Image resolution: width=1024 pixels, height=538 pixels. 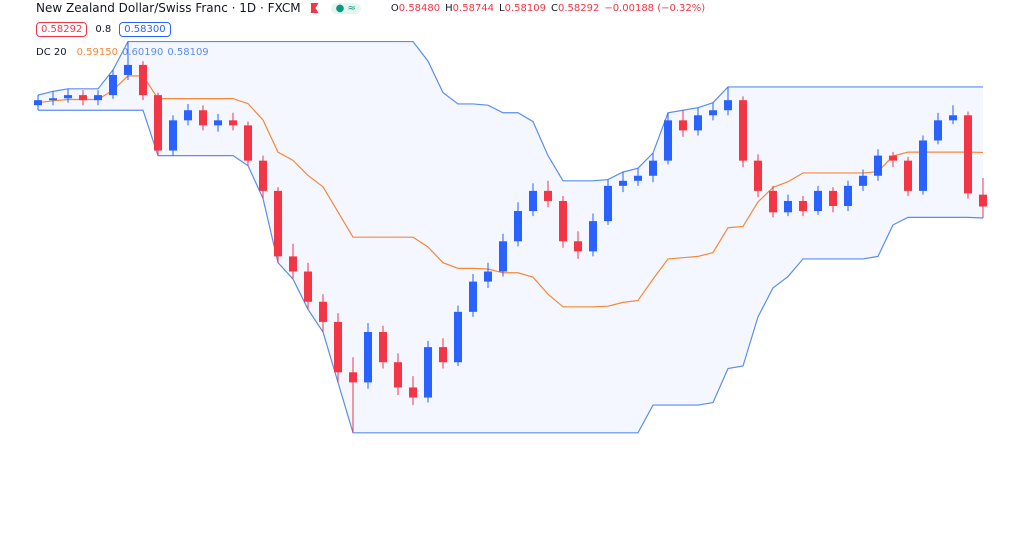 I want to click on ohlc-value: 0.58744, so click(x=473, y=8).